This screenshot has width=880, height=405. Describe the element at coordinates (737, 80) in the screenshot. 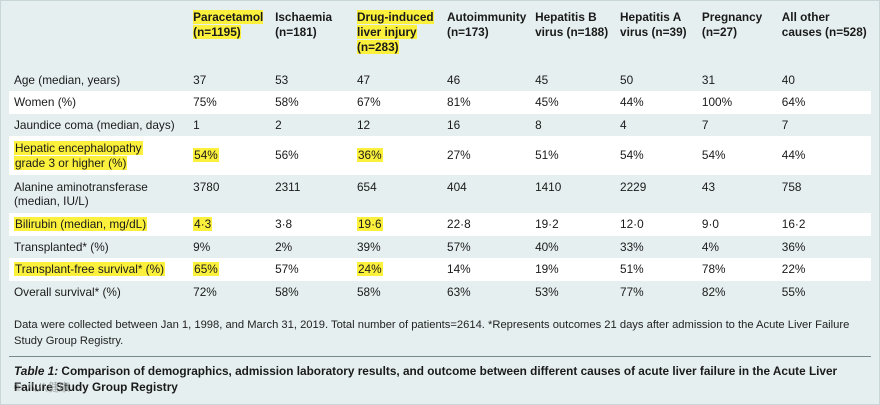

I see `cell: 31` at that location.